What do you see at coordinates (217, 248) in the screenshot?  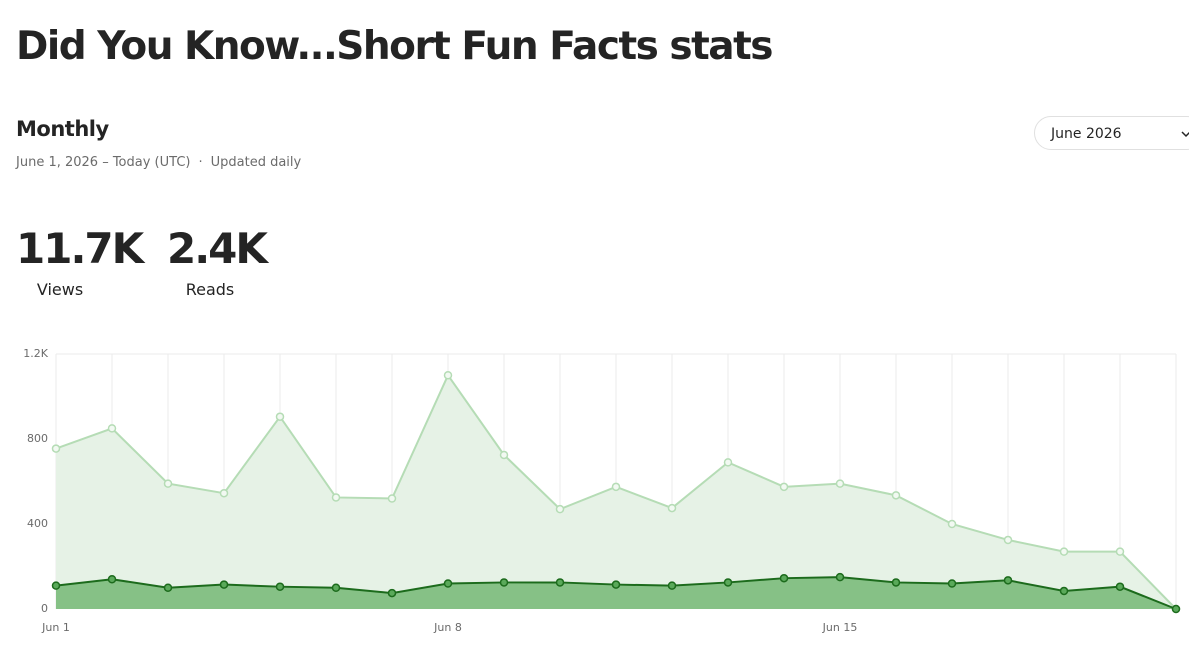 I see `stat-value: 2.4K` at bounding box center [217, 248].